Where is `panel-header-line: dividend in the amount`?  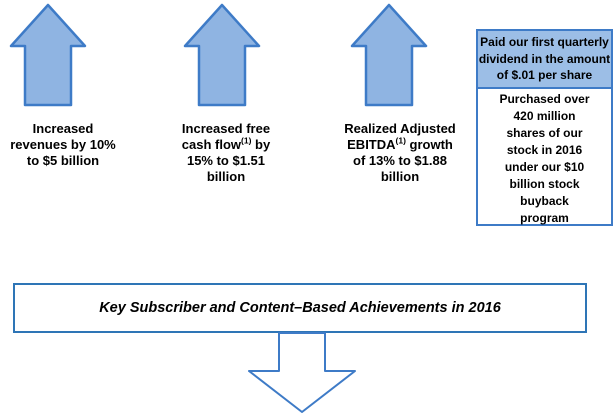 panel-header-line: dividend in the amount is located at coordinates (544, 58).